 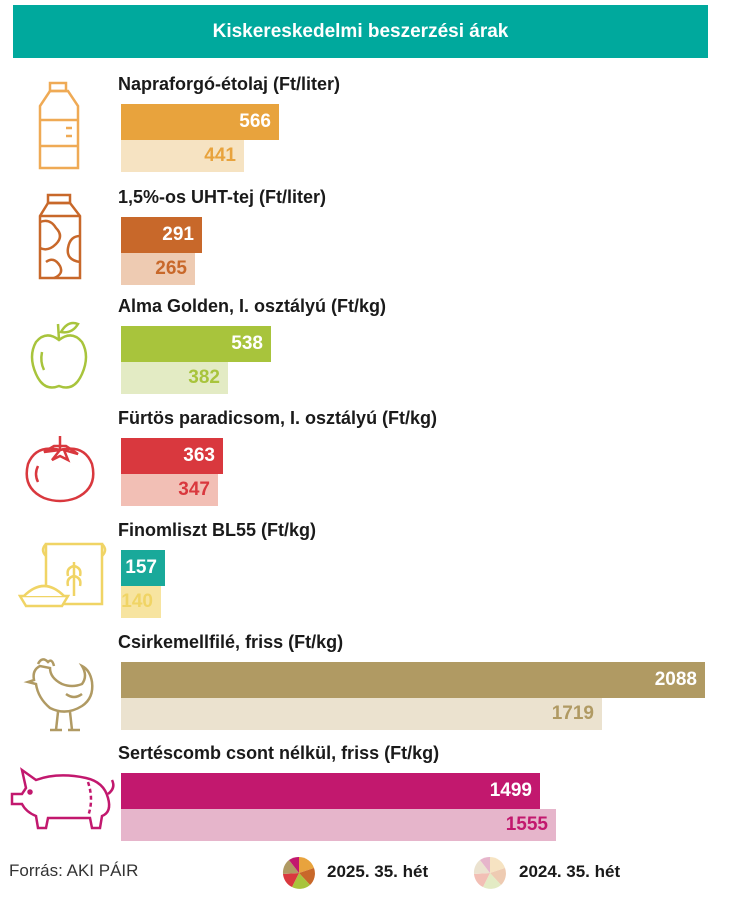 What do you see at coordinates (59, 355) in the screenshot?
I see `apple-icon` at bounding box center [59, 355].